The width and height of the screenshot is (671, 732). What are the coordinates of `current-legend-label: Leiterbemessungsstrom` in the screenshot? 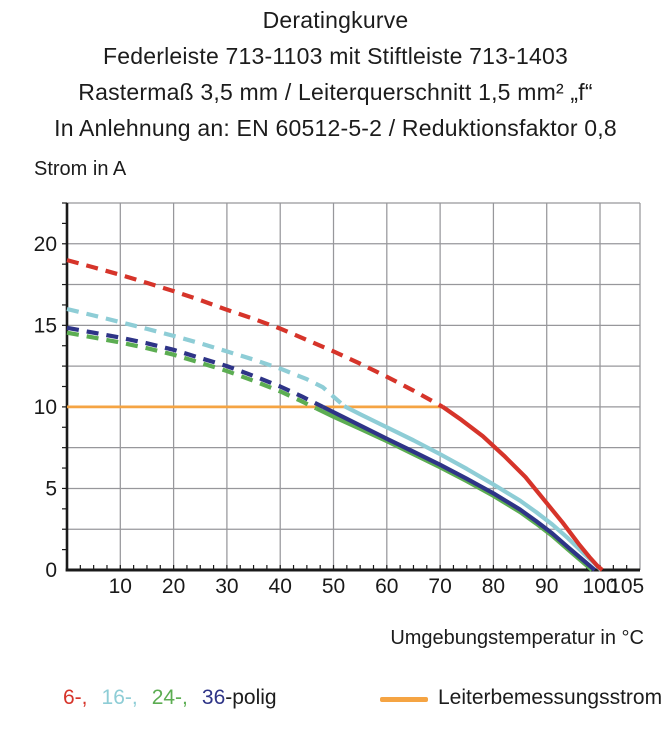 It's located at (550, 697).